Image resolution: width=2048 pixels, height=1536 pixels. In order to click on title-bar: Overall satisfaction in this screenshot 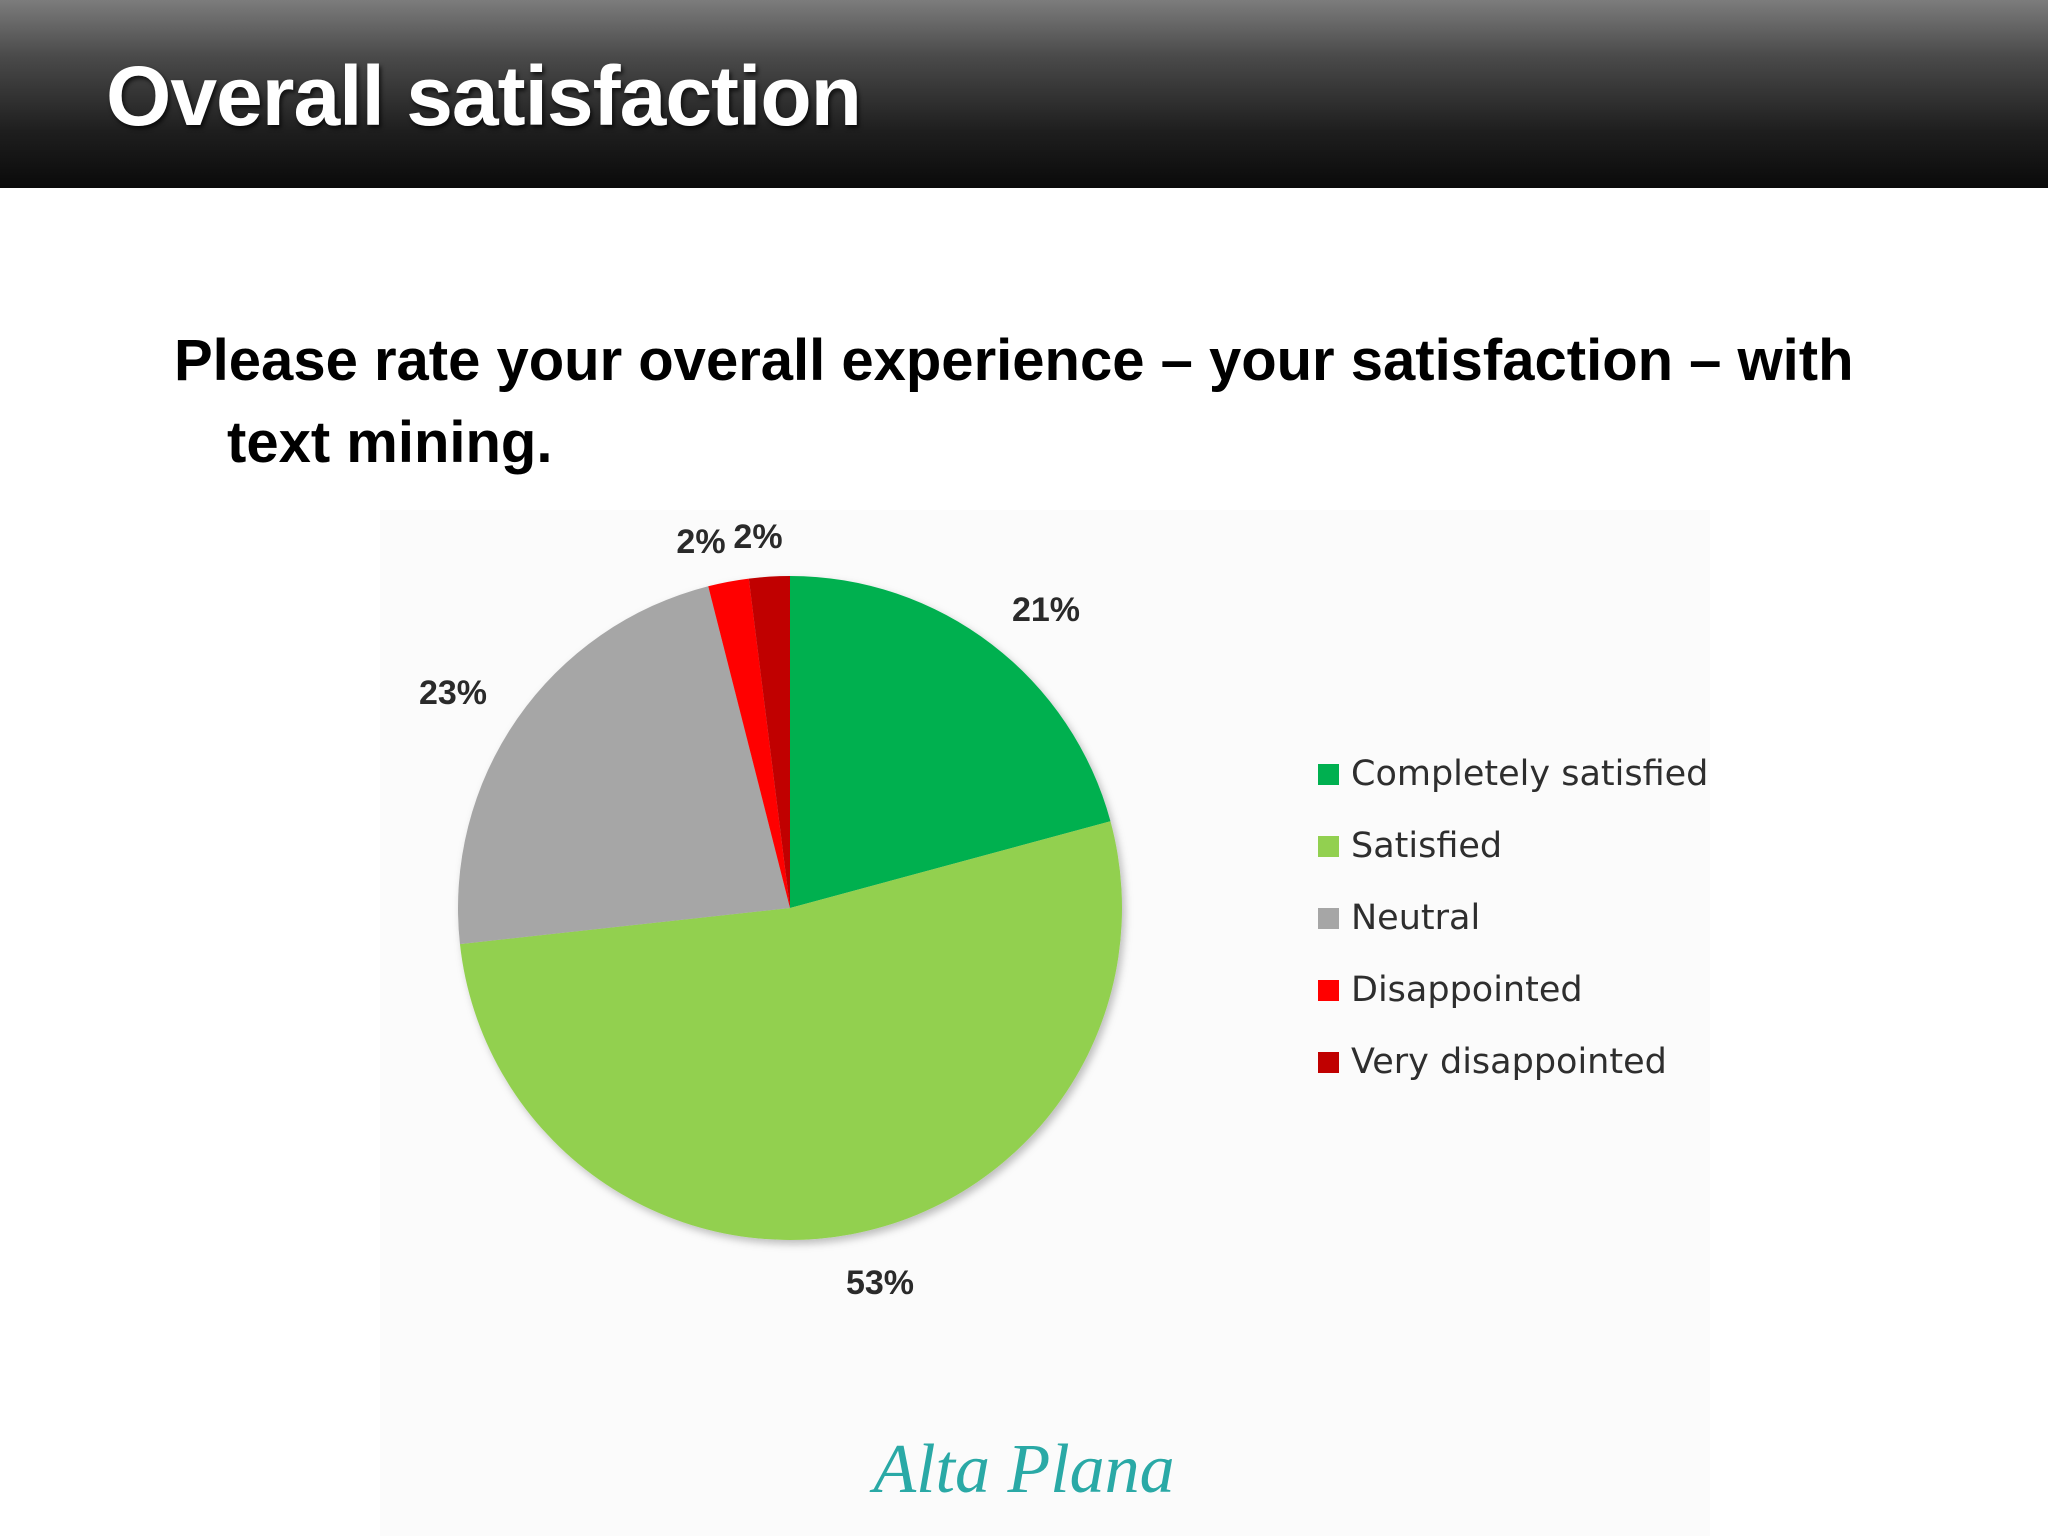, I will do `click(1024, 94)`.